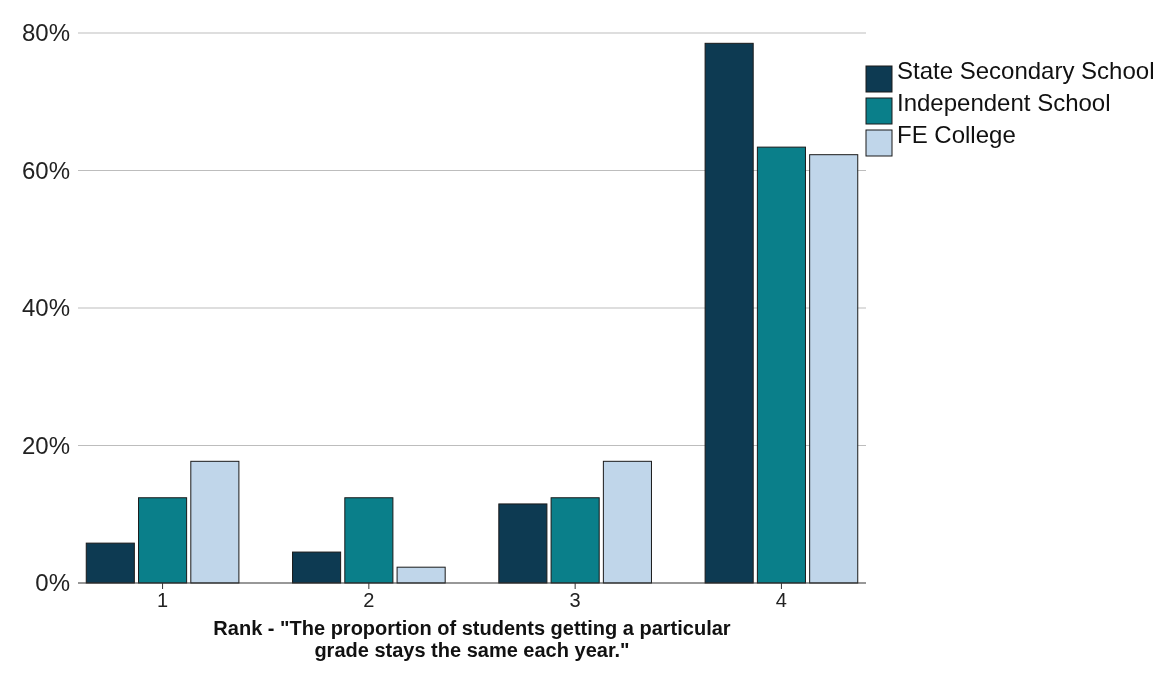  Describe the element at coordinates (52, 583) in the screenshot. I see `y-tick-label: 0%` at that location.